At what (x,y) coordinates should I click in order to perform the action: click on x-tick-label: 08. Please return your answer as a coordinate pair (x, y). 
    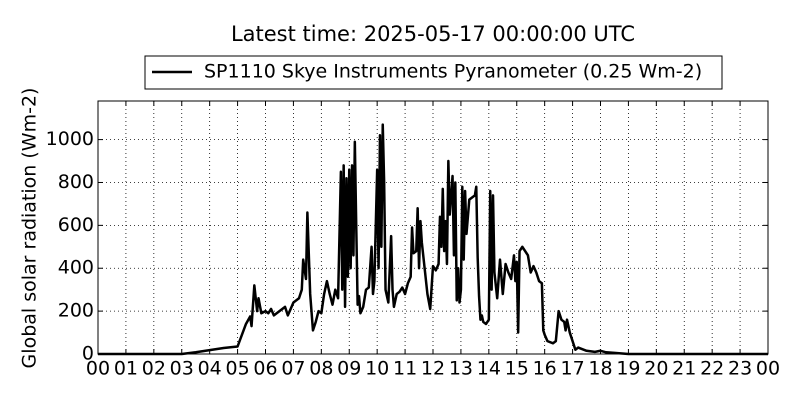
    Looking at the image, I should click on (321, 369).